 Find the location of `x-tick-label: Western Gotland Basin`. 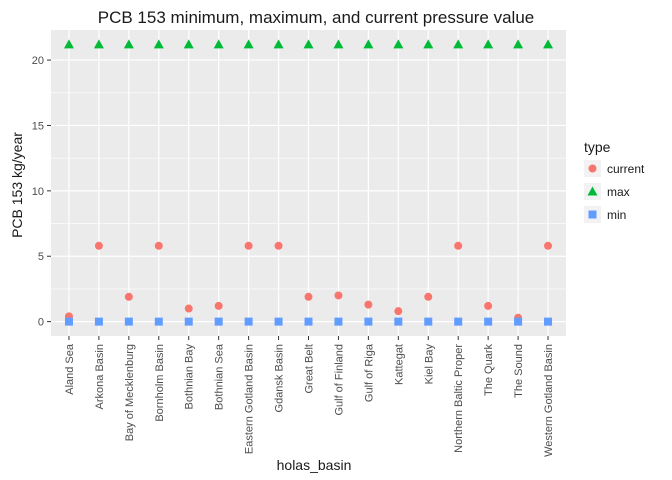

x-tick-label: Western Gotland Basin is located at coordinates (549, 400).